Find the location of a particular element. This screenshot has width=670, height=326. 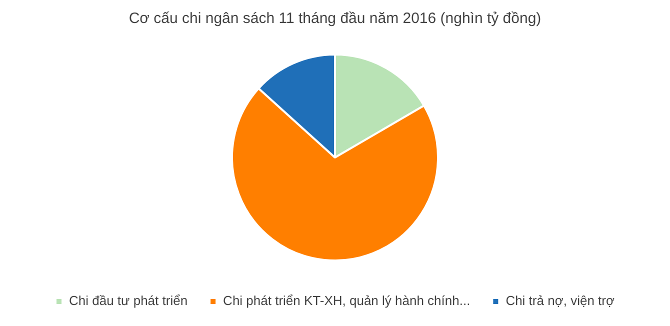

legend-label: Chi đầu tư phát triển is located at coordinates (128, 300).